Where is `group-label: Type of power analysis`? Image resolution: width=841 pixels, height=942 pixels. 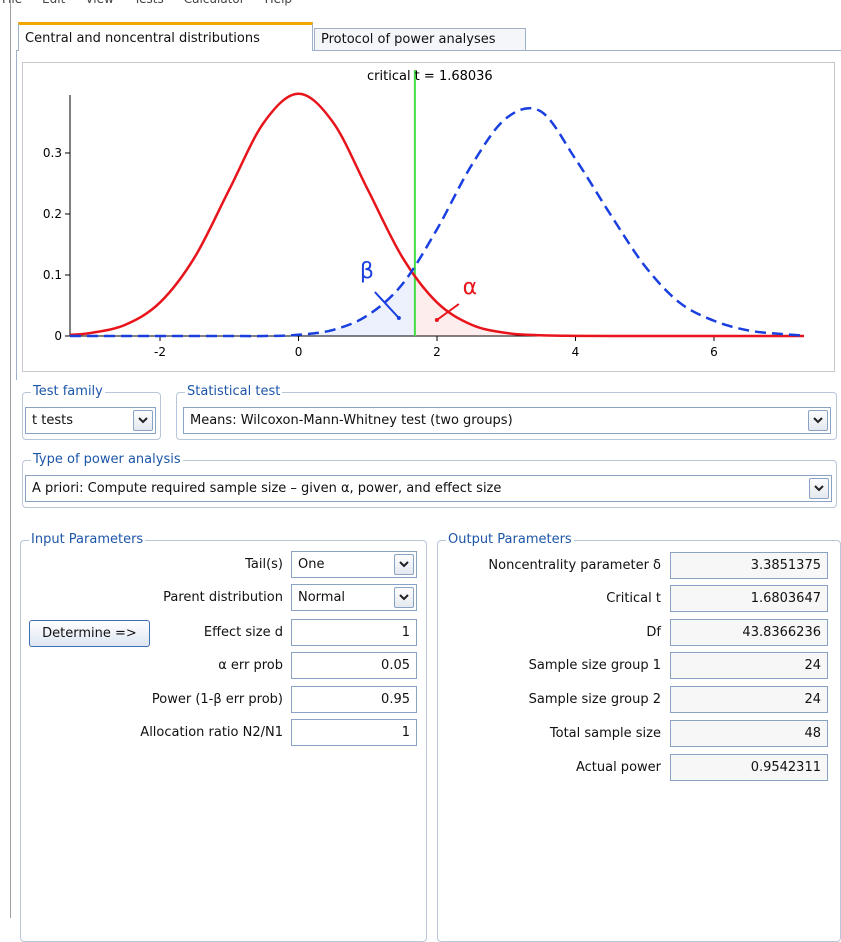 group-label: Type of power analysis is located at coordinates (107, 460).